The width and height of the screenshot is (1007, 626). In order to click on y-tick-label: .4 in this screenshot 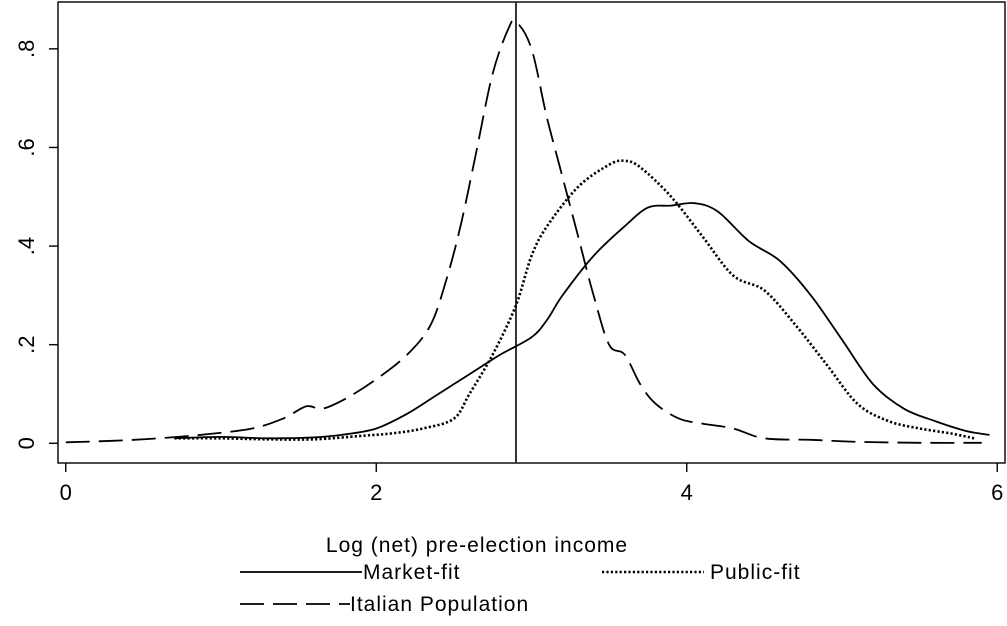, I will do `click(26, 246)`.